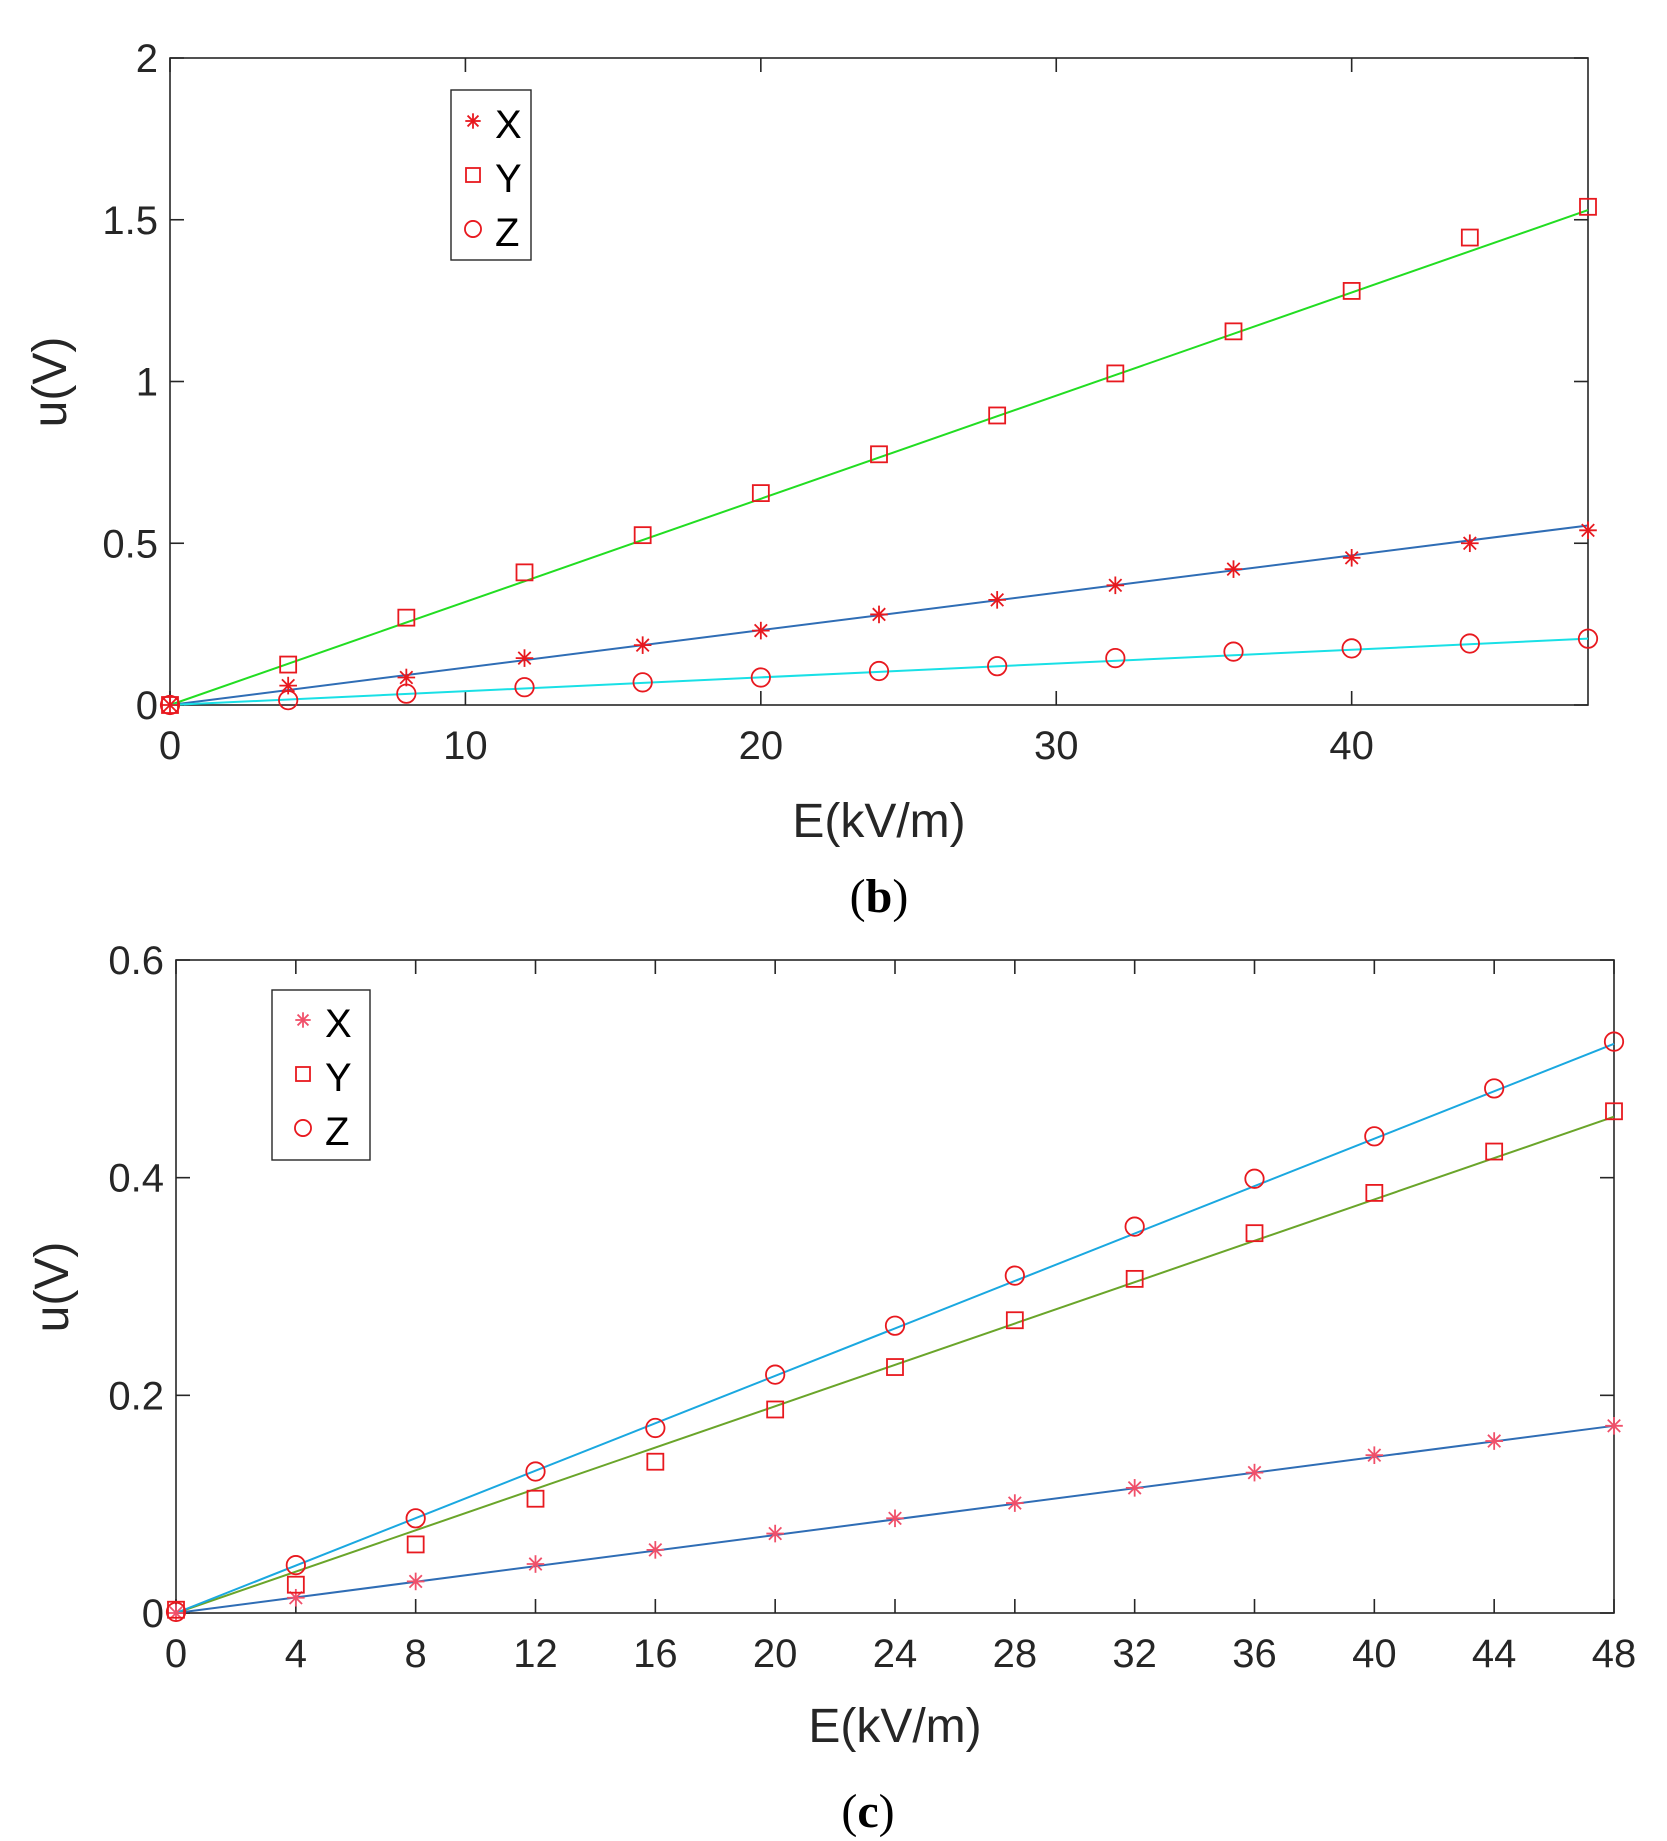 The image size is (1667, 1841). What do you see at coordinates (338, 1024) in the screenshot?
I see `chart-c-legend-label-x: X` at bounding box center [338, 1024].